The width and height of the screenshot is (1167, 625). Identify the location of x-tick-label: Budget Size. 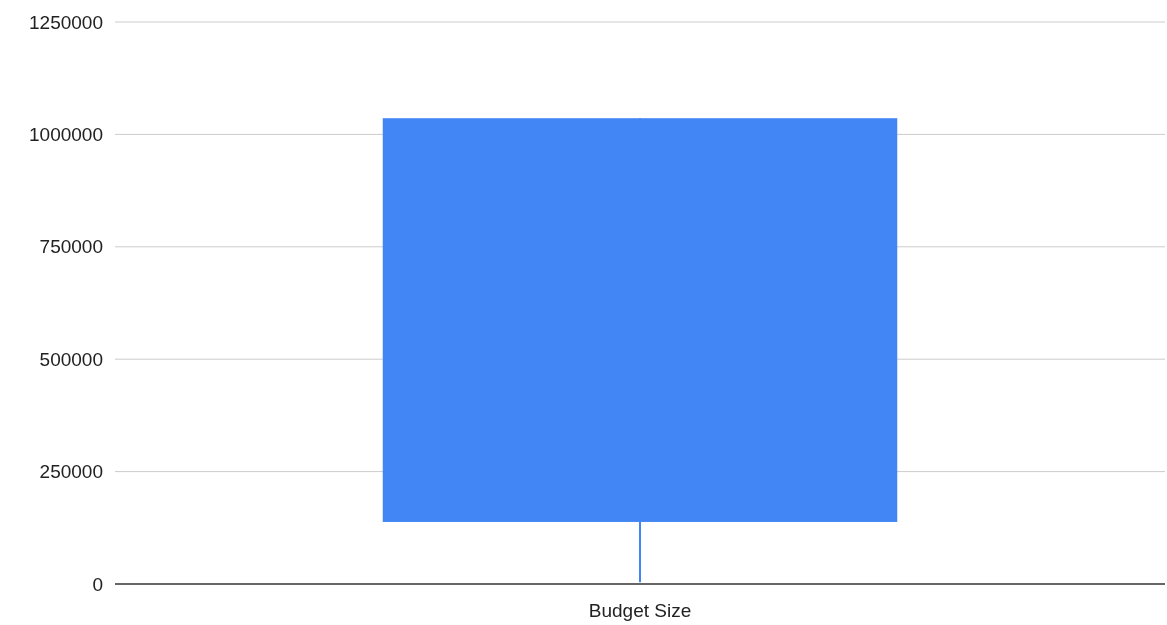
(640, 610).